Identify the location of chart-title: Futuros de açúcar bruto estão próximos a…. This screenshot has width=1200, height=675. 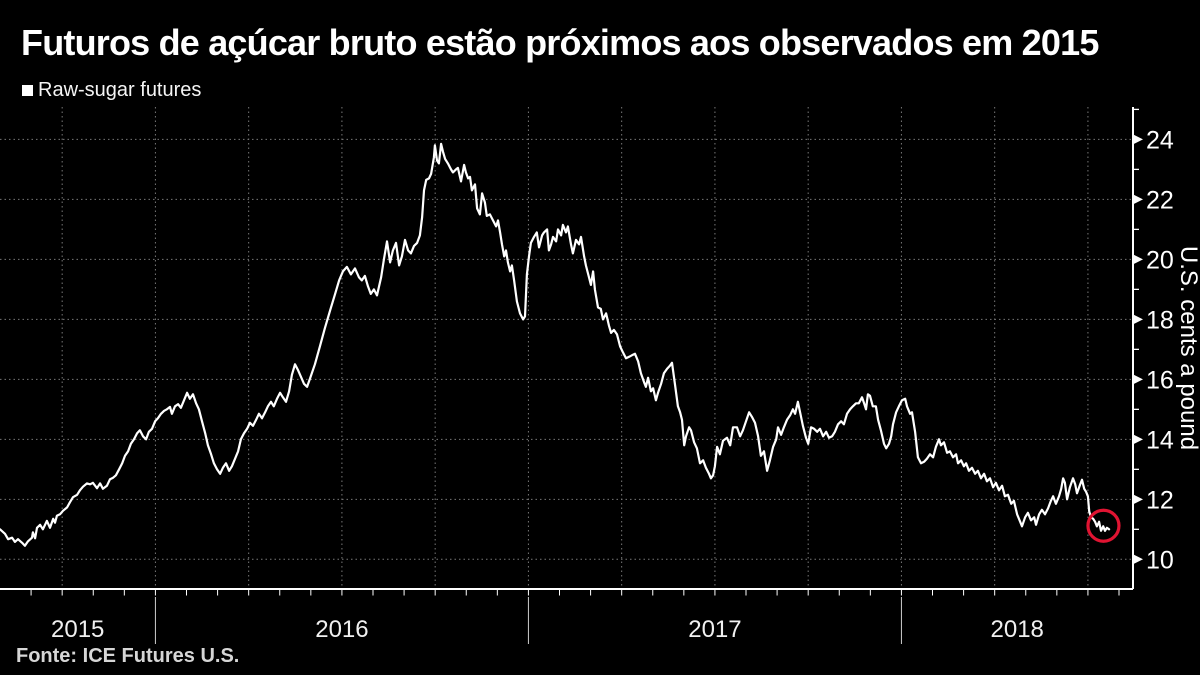
(560, 42).